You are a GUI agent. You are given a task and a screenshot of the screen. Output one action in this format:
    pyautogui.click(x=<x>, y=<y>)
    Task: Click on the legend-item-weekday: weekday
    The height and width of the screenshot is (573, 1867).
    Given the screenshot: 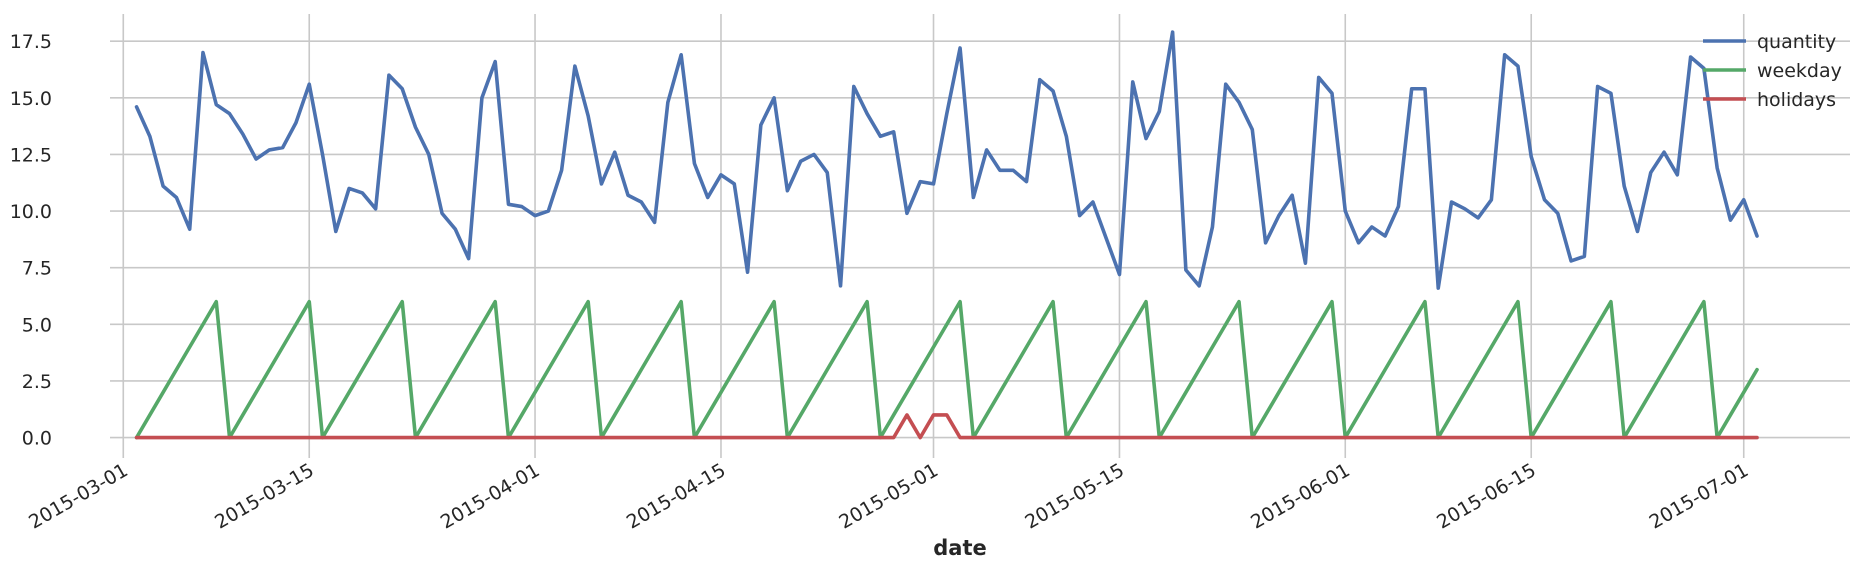 What is the action you would take?
    pyautogui.click(x=1772, y=71)
    